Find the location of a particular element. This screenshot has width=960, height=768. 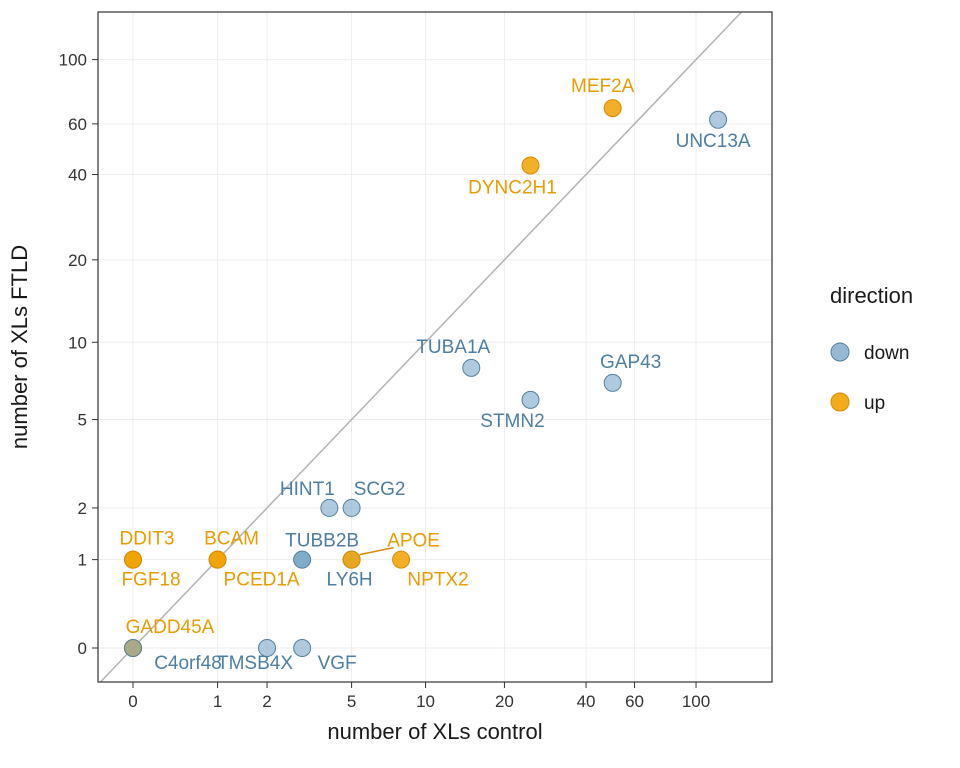

label-mef2a: MEF2A is located at coordinates (603, 86).